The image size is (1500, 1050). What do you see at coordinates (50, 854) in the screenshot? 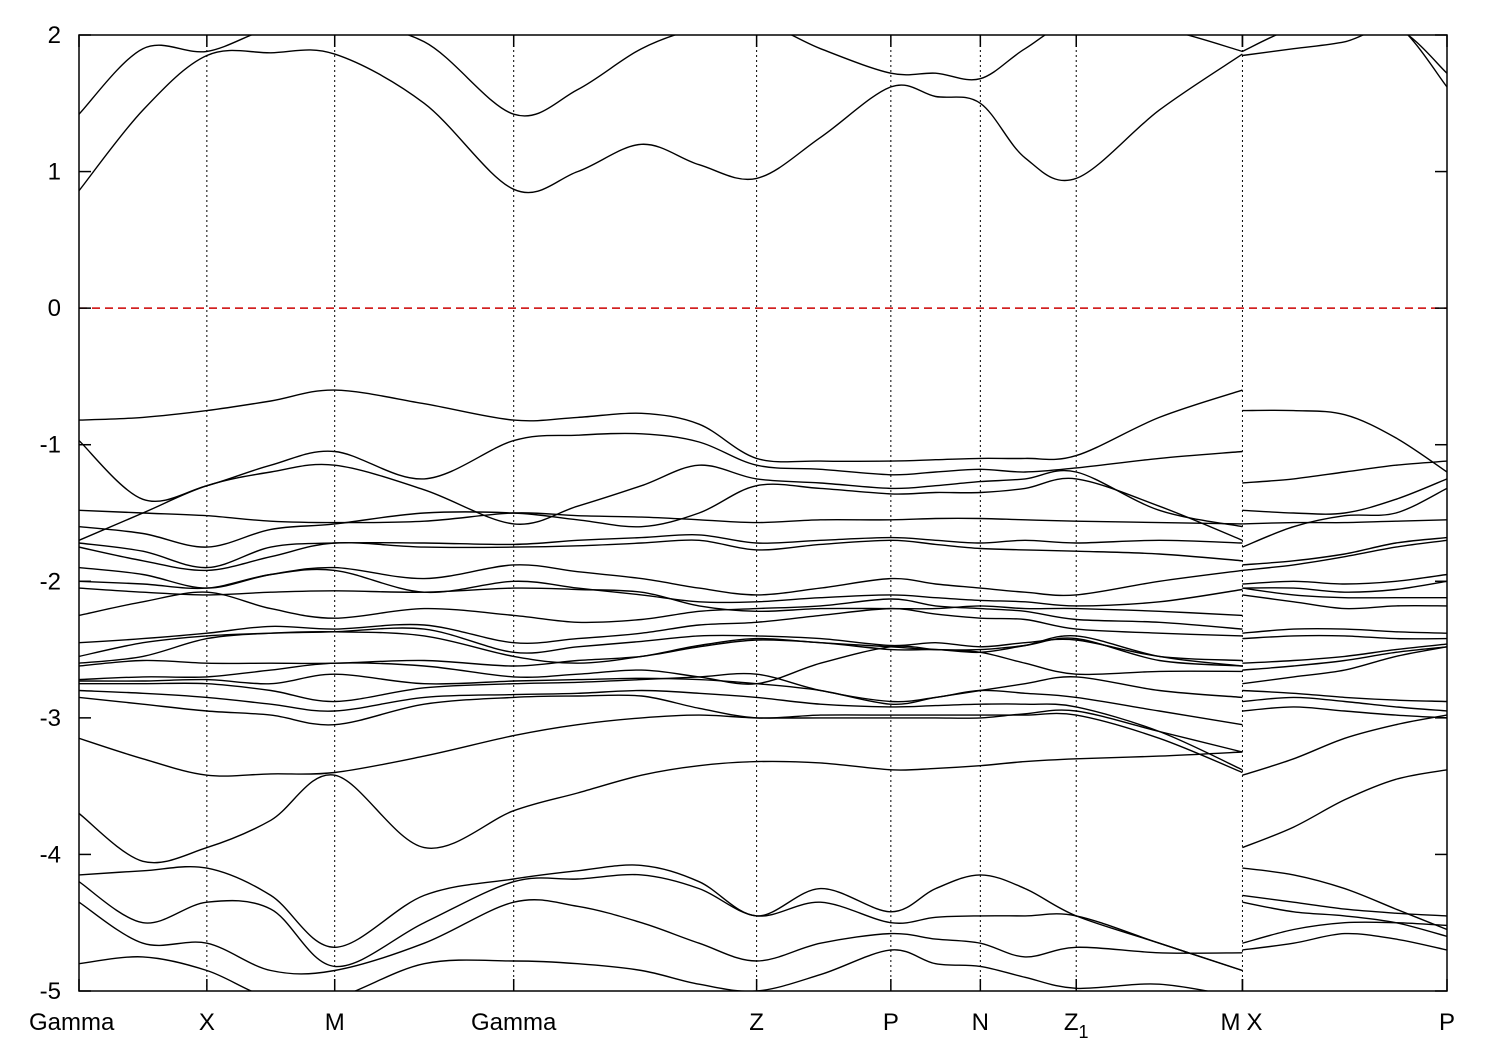
I see `y-tick-label: -4` at bounding box center [50, 854].